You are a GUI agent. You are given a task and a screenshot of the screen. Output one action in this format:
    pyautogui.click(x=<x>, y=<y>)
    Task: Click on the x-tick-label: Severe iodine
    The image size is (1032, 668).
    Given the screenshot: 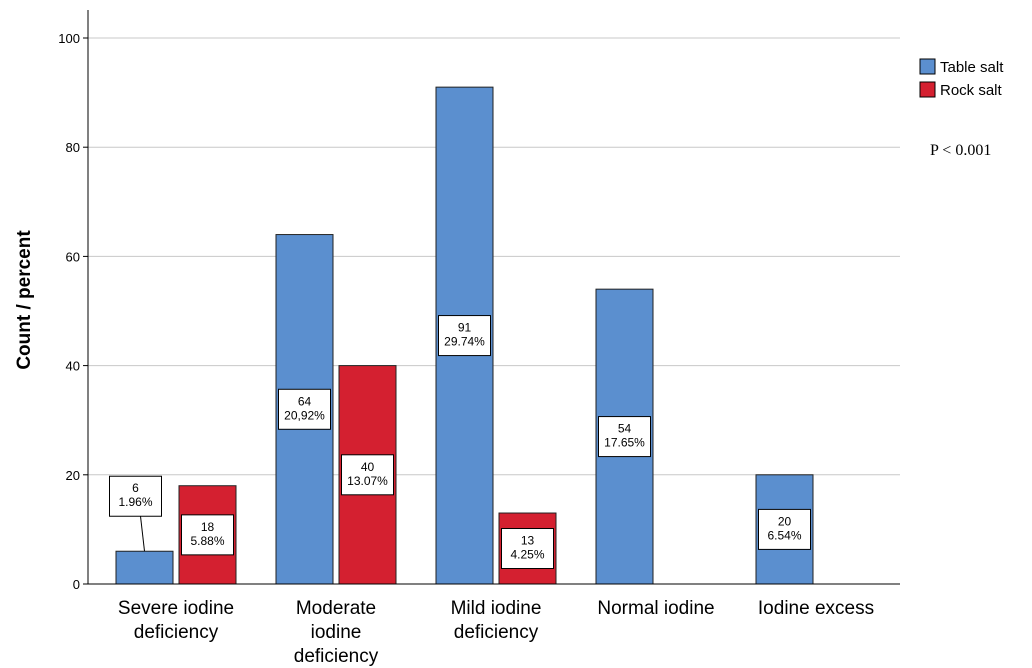 What is the action you would take?
    pyautogui.click(x=176, y=608)
    